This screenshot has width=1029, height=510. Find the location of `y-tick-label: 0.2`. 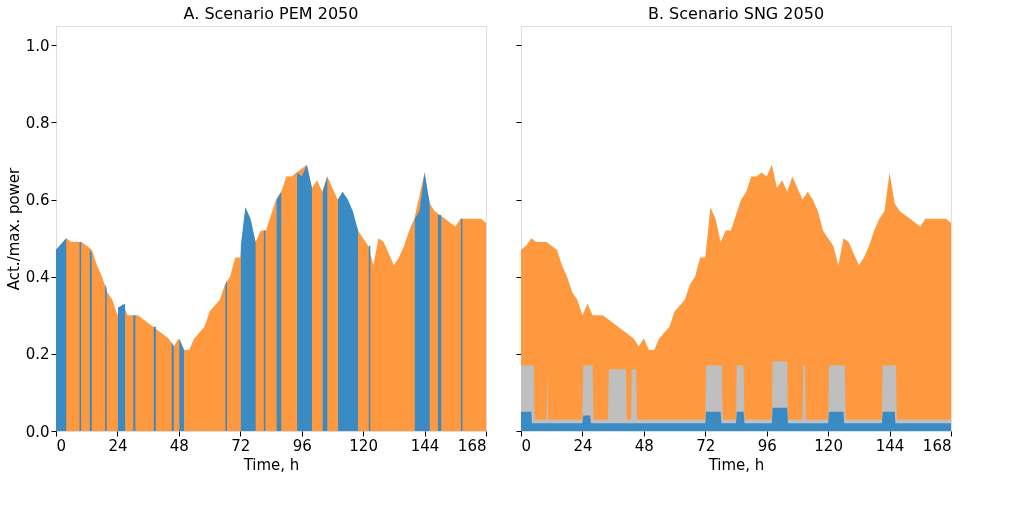

y-tick-label: 0.2 is located at coordinates (37, 354).